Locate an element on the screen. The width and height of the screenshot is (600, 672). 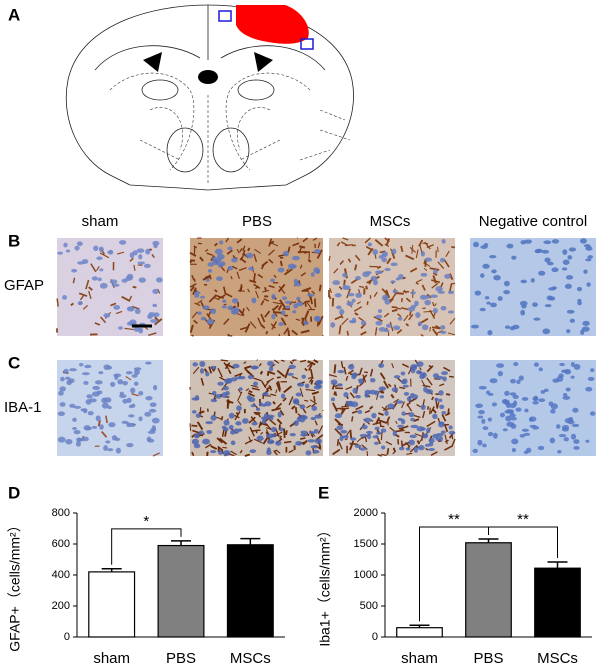
significance-label: ** is located at coordinates (523, 519).